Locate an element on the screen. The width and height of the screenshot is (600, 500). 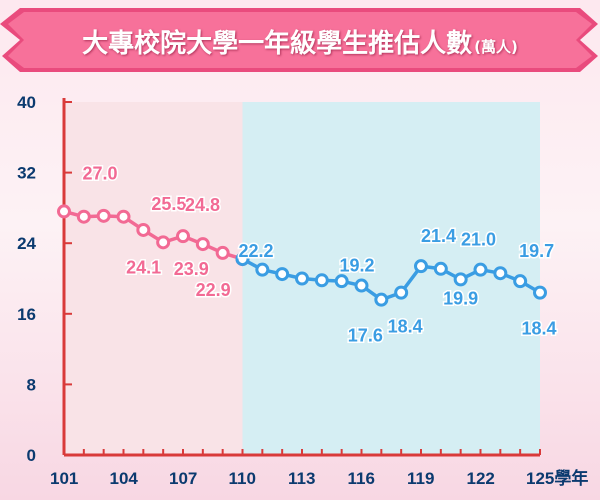
data-label: 21.4 is located at coordinates (438, 236).